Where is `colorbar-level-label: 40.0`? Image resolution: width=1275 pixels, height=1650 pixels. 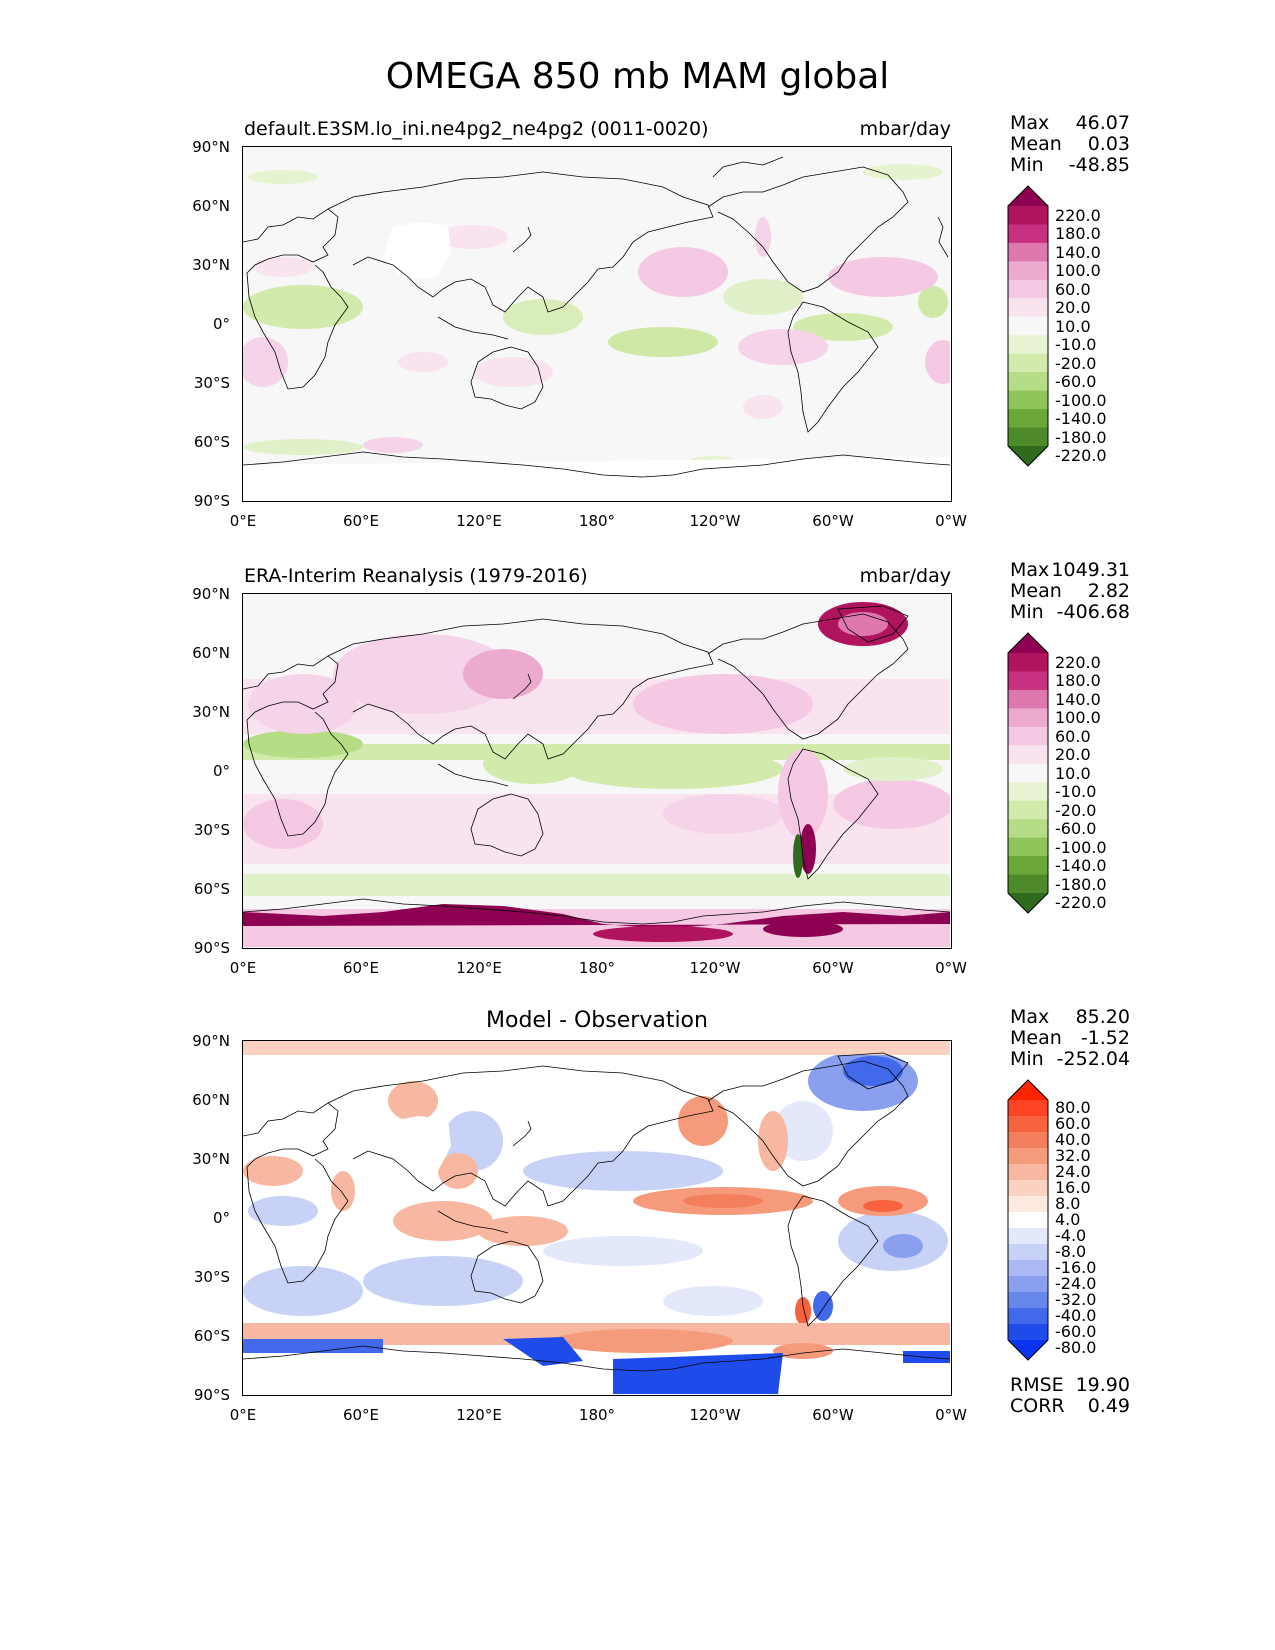 colorbar-level-label: 40.0 is located at coordinates (1073, 1139).